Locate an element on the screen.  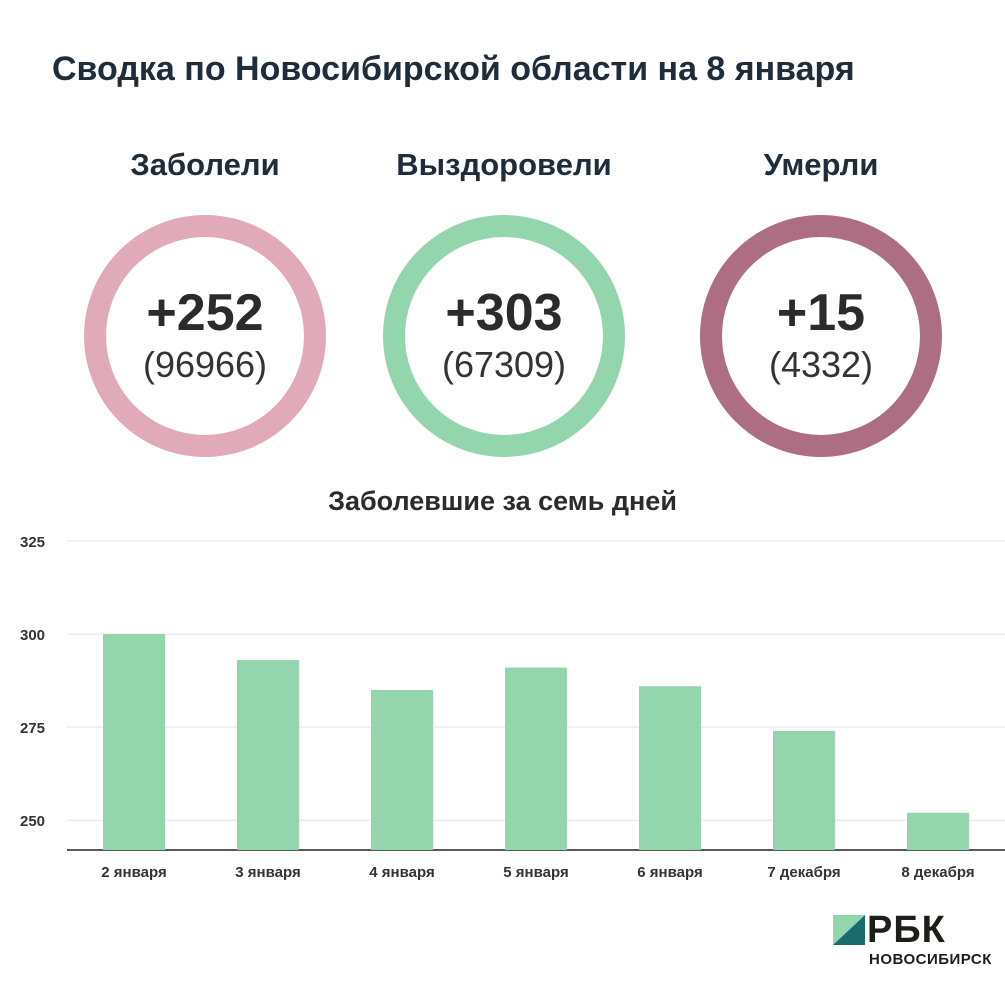
y-tick-label: 250 is located at coordinates (32, 821).